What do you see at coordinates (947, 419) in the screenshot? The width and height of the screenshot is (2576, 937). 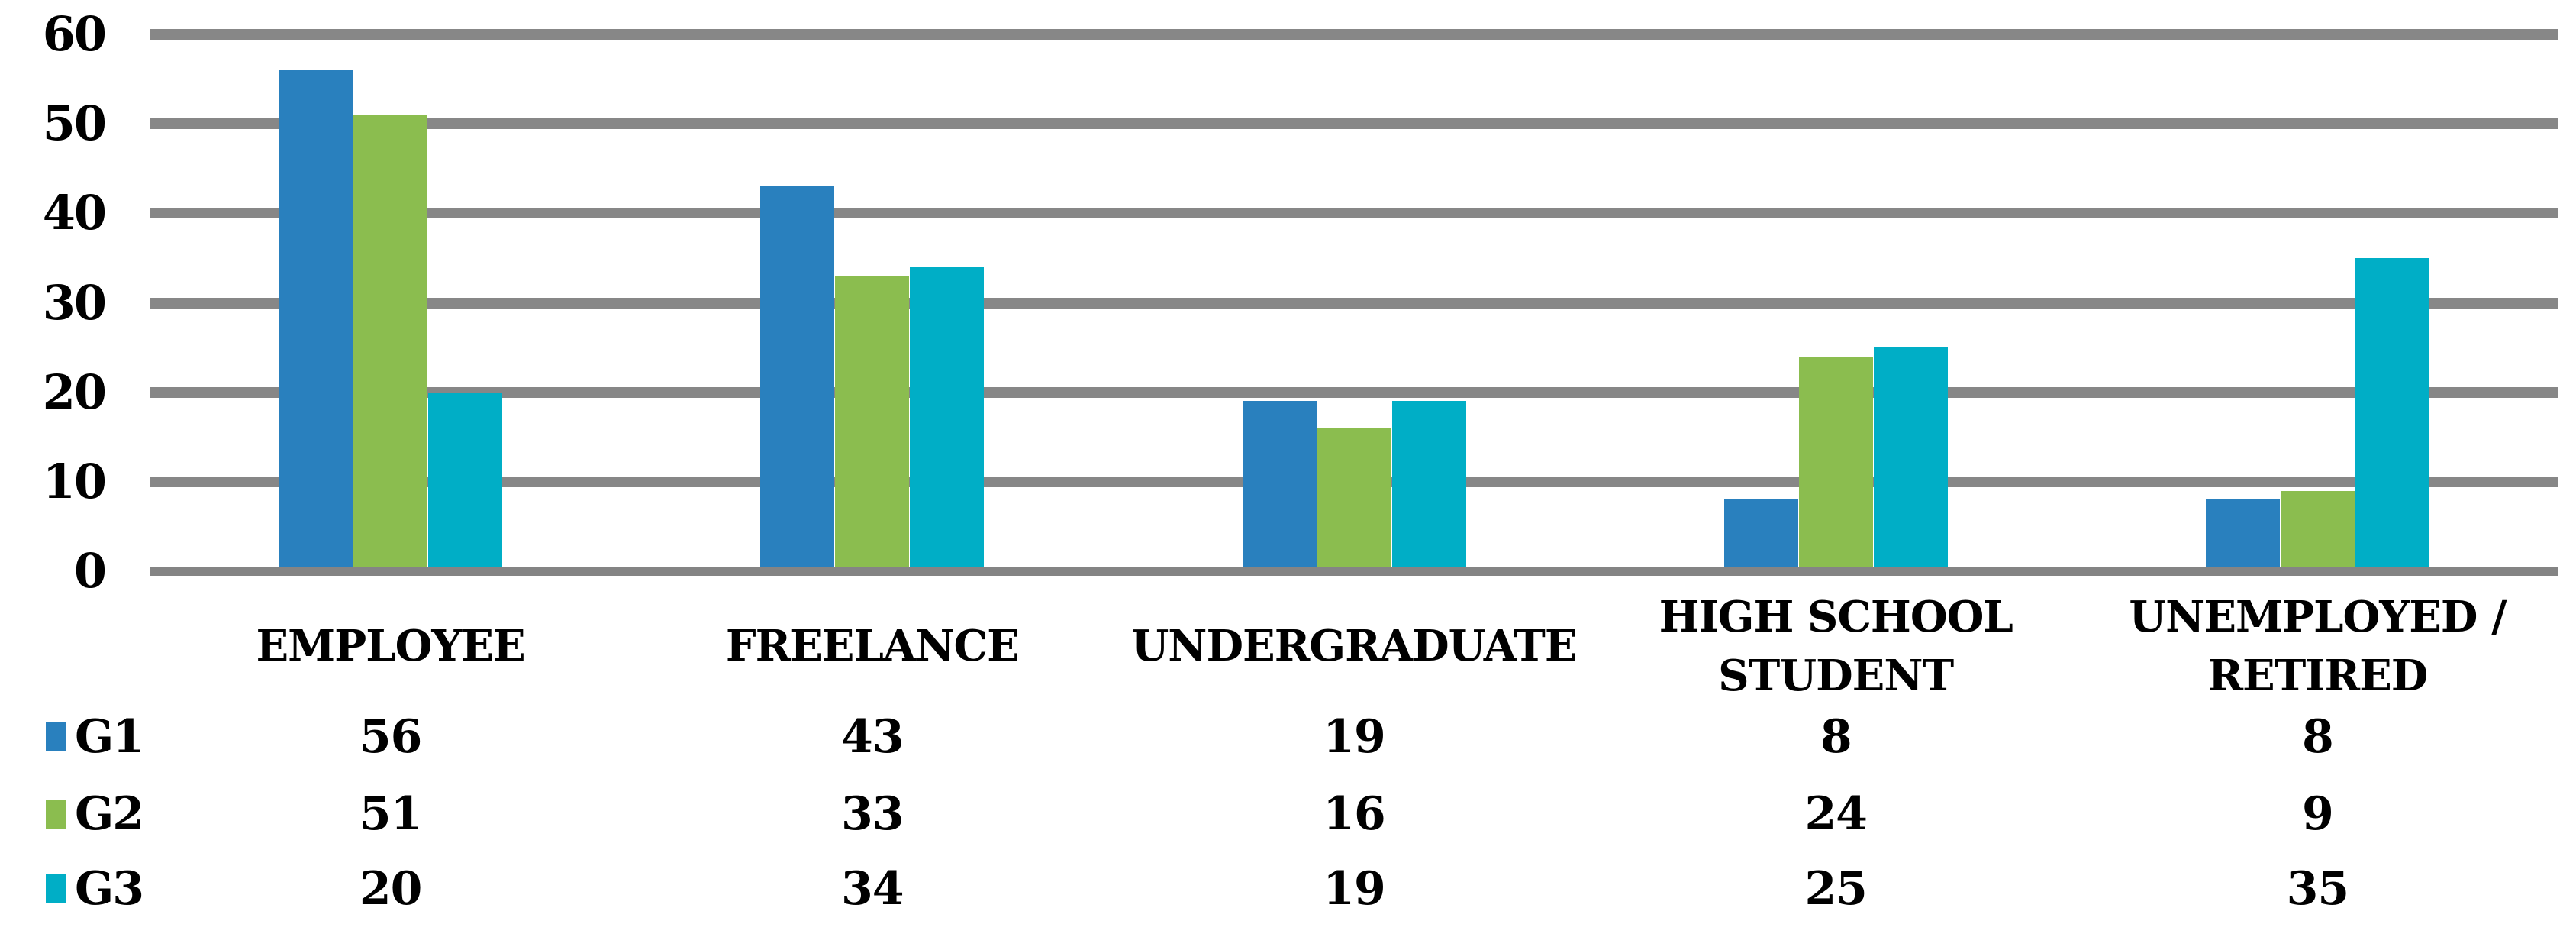 I see `bar-g3-freelance` at bounding box center [947, 419].